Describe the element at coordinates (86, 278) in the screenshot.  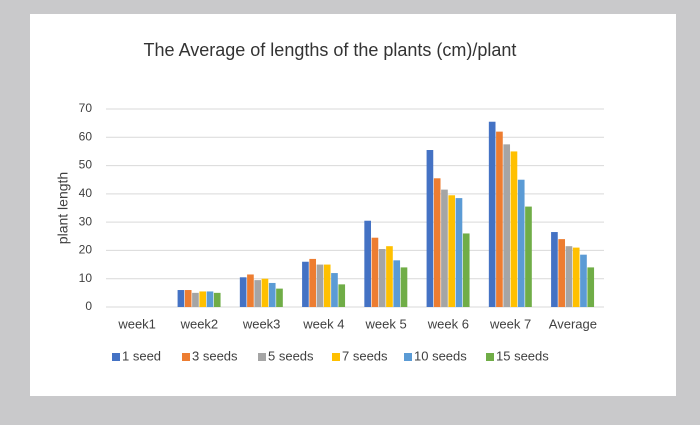
I see `y-tick-label: 10` at that location.